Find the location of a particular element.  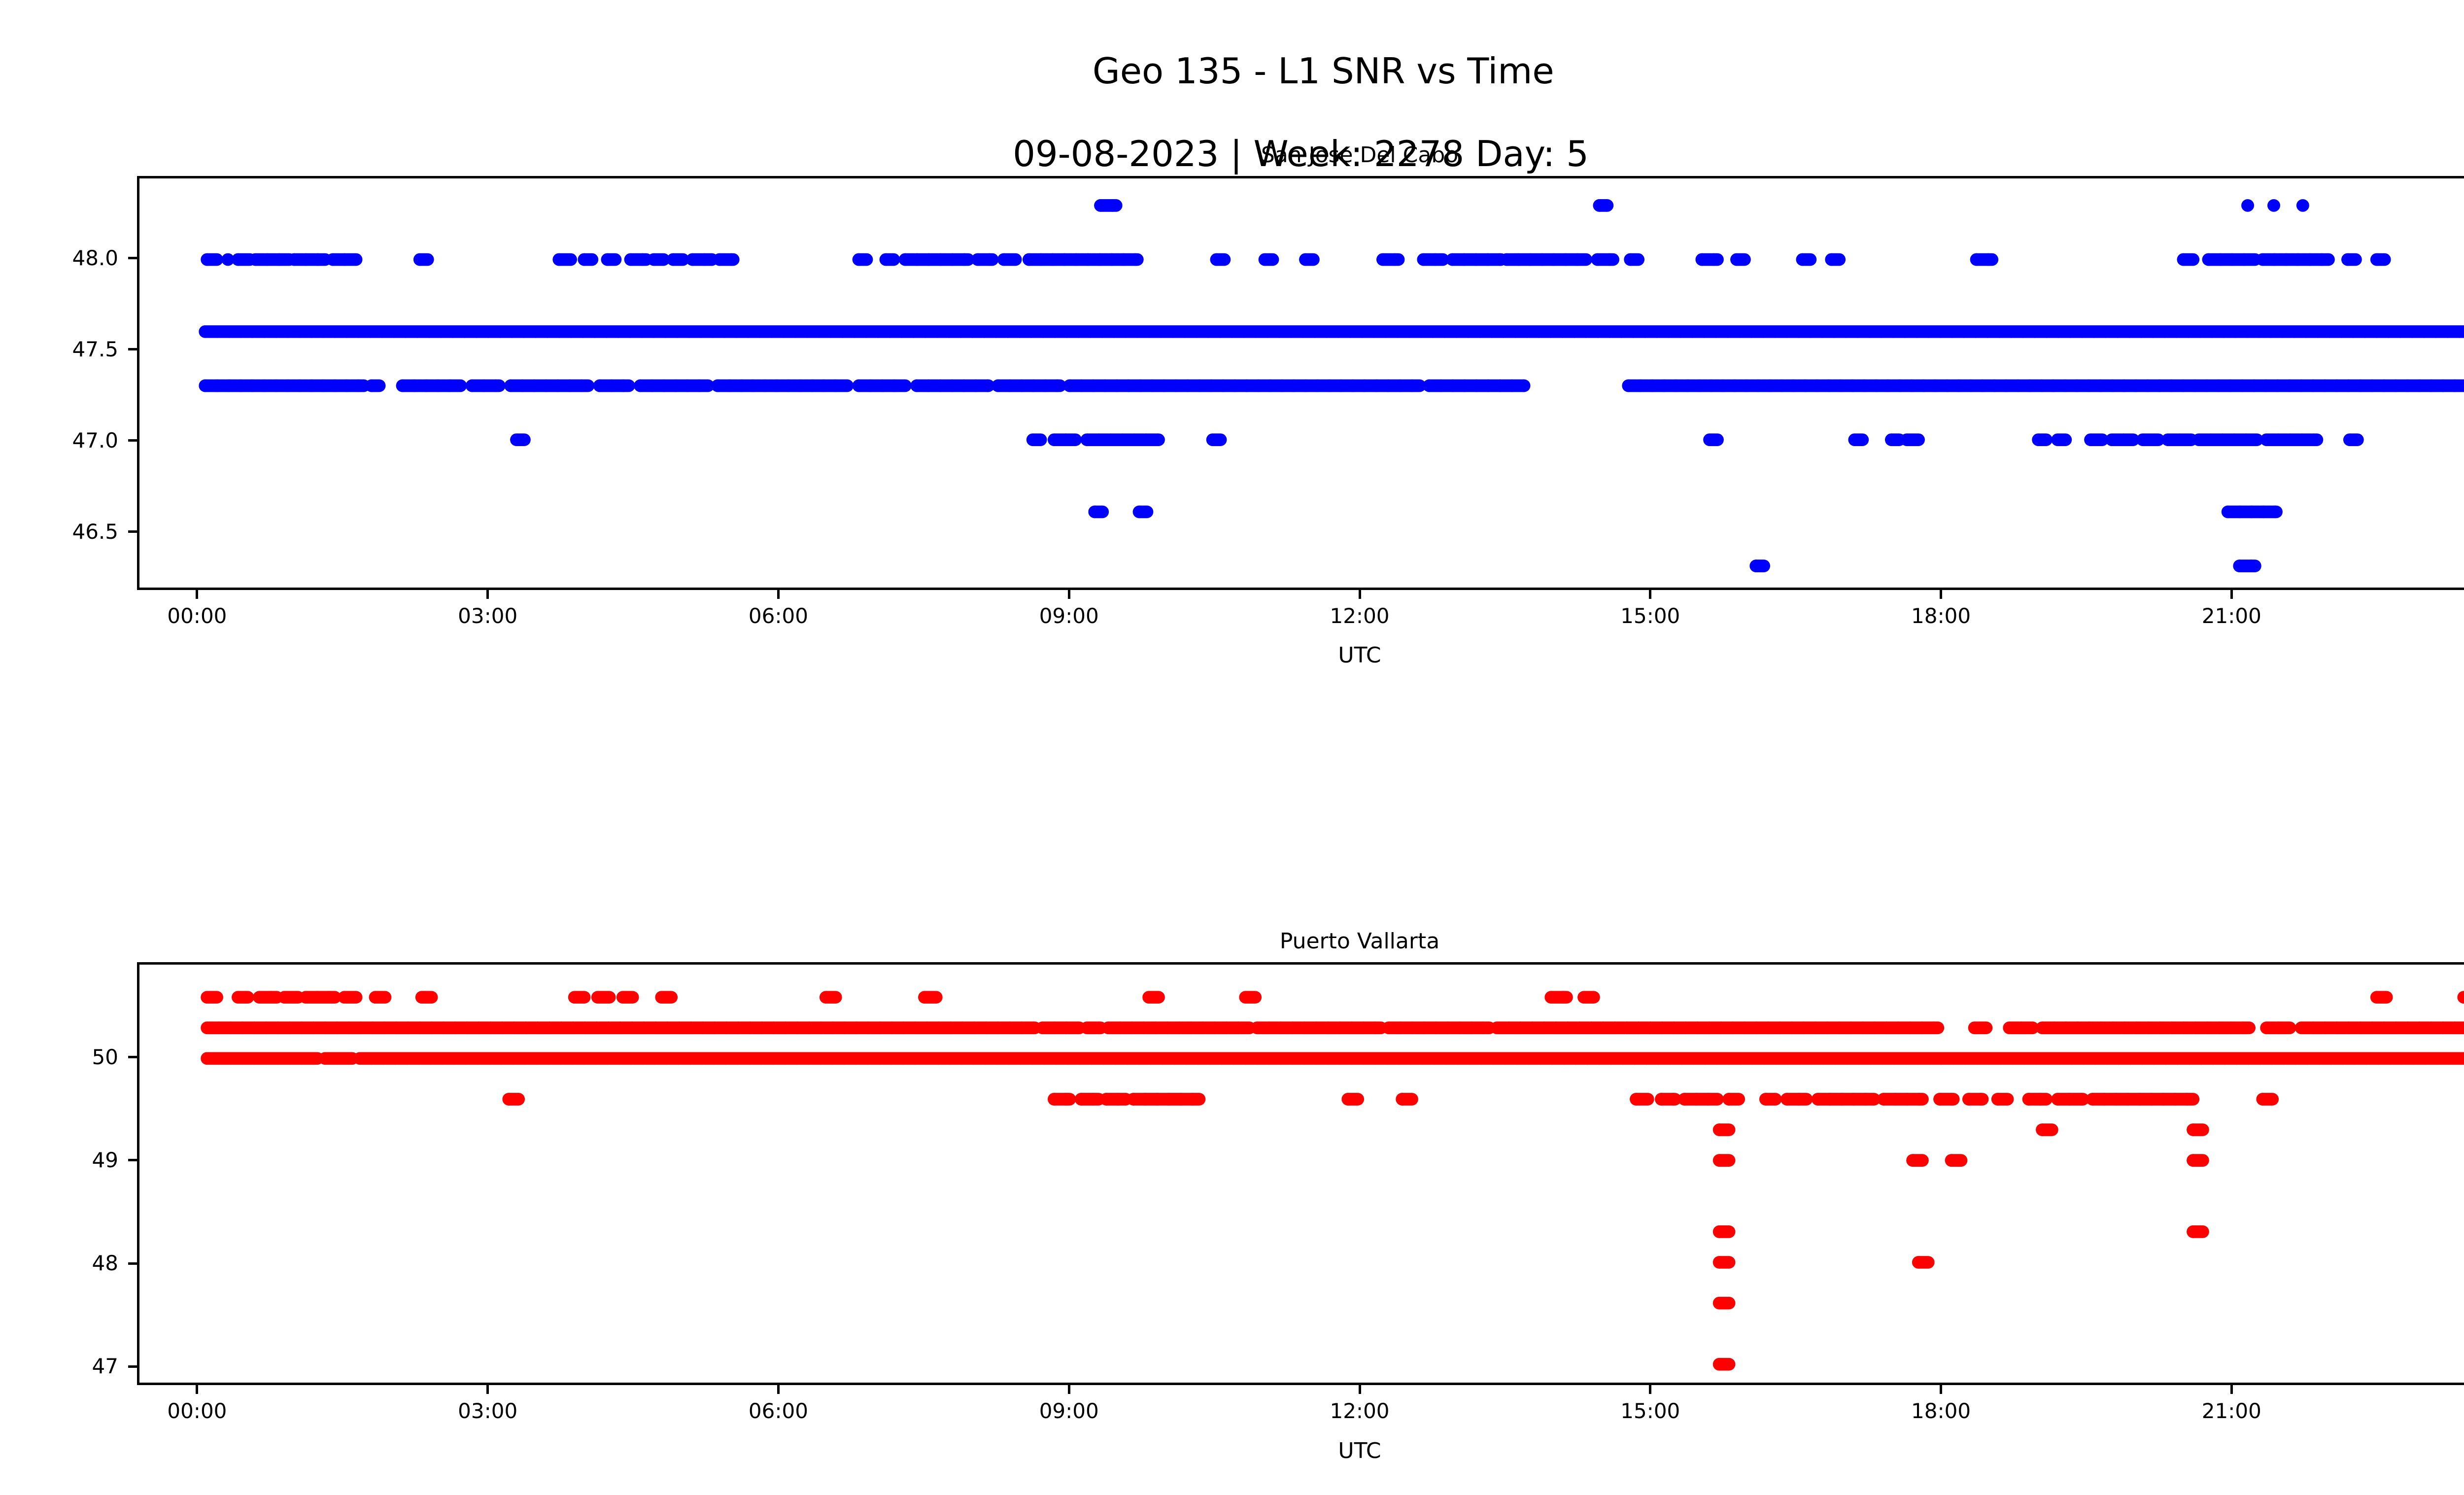

scatter-series-46.6 is located at coordinates (1685, 512).